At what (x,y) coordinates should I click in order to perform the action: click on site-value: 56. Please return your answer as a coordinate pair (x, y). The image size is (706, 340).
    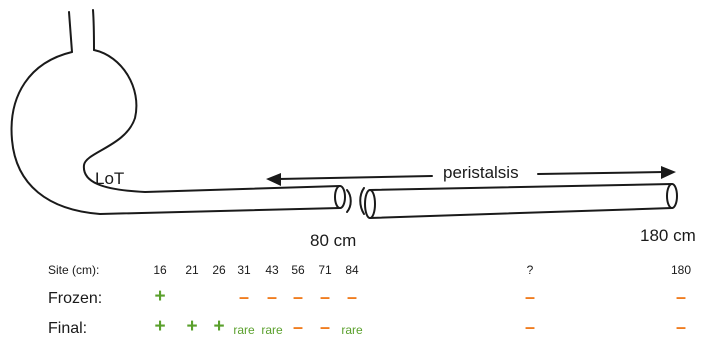
    Looking at the image, I should click on (298, 270).